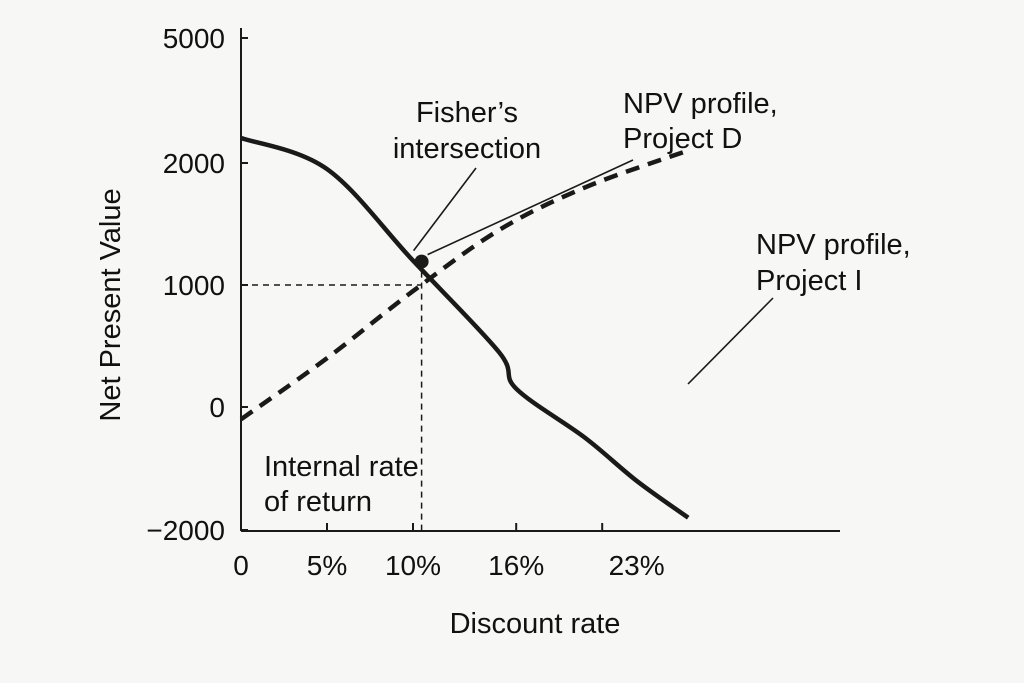 The image size is (1024, 683). What do you see at coordinates (332, 395) in the screenshot?
I see `reference-lines` at bounding box center [332, 395].